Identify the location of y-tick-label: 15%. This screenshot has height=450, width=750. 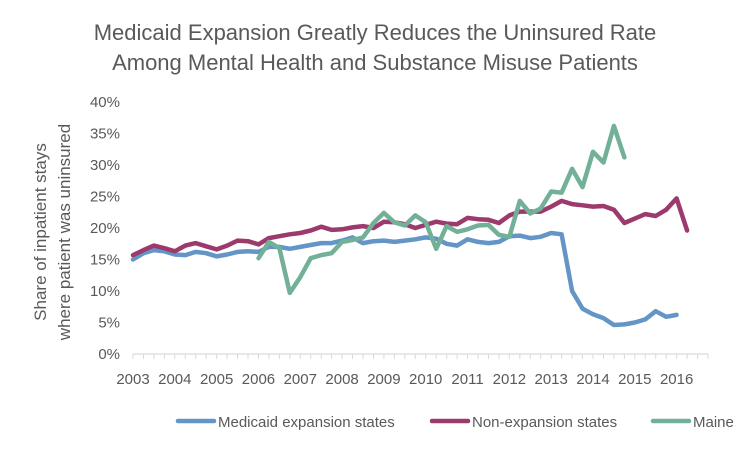
(105, 260).